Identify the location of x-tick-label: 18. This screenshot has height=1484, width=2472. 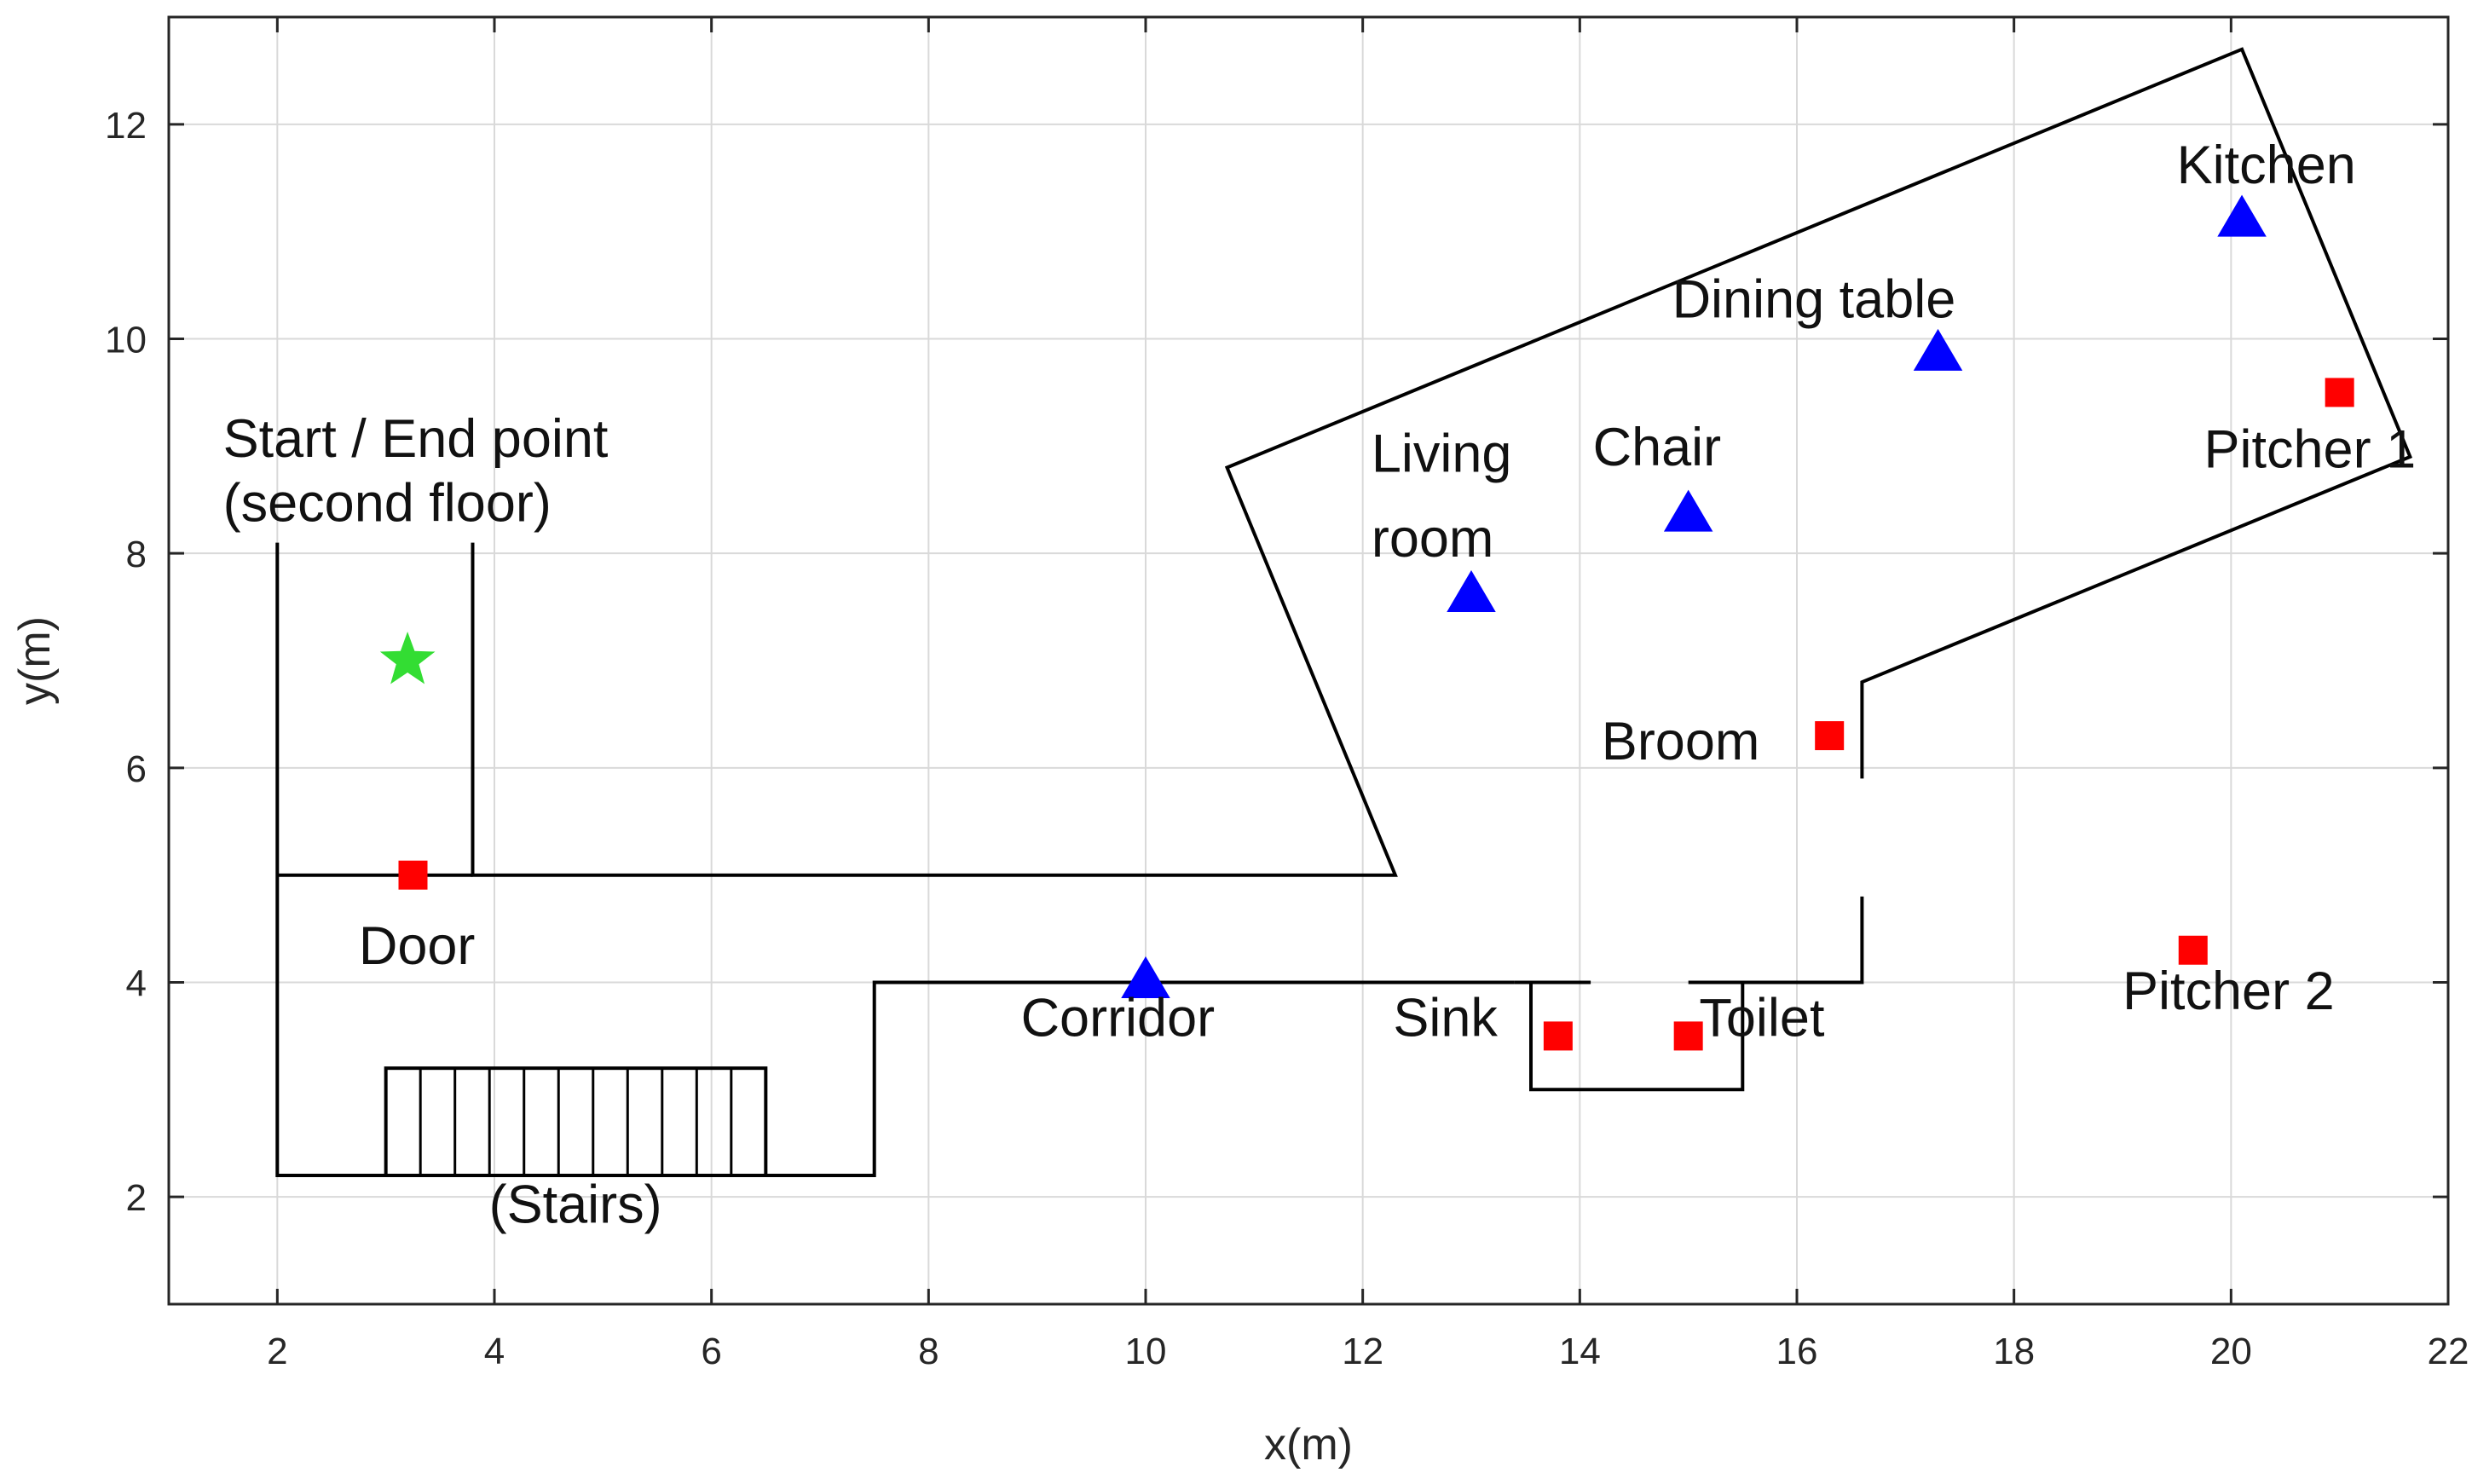
(2014, 1351).